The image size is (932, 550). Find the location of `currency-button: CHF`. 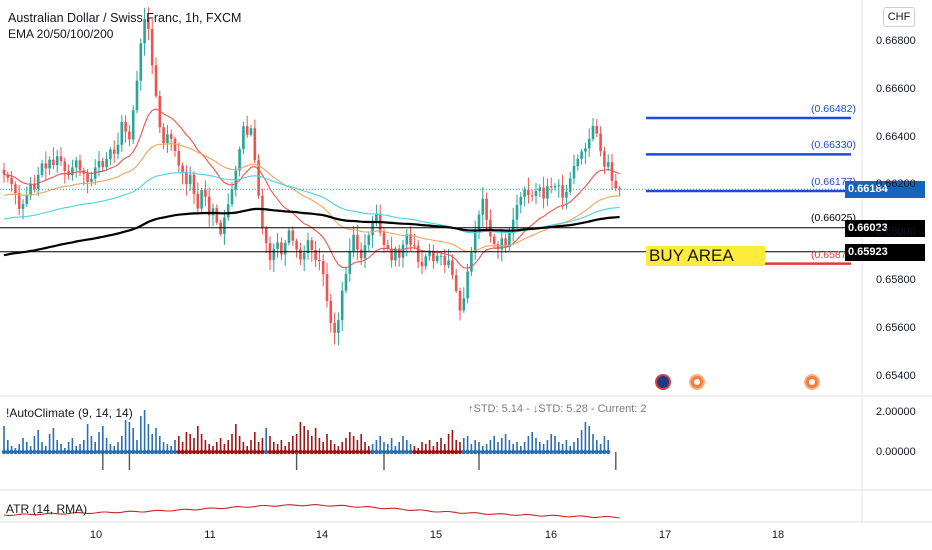

currency-button: CHF is located at coordinates (899, 17).